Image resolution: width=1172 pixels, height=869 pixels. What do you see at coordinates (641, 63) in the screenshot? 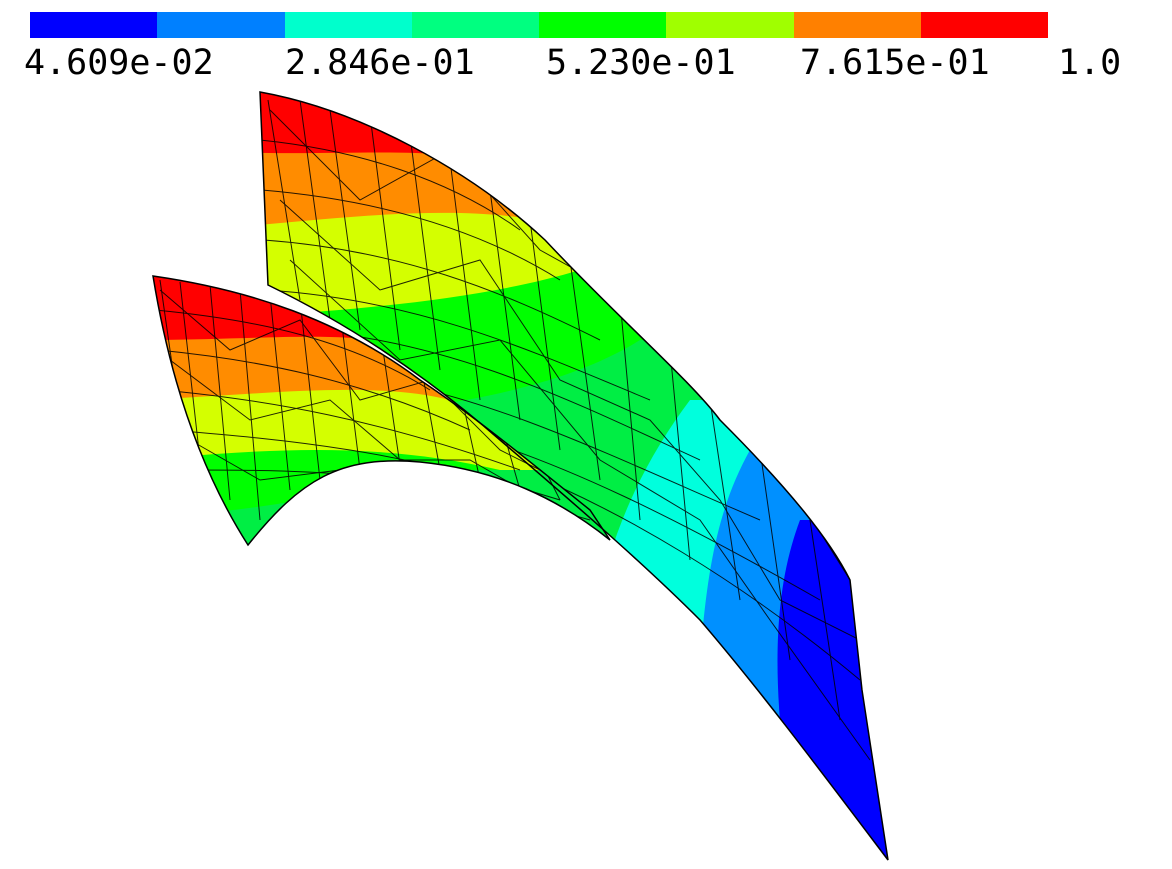
I see `colorbar-tick-label: 5.230e-01` at bounding box center [641, 63].